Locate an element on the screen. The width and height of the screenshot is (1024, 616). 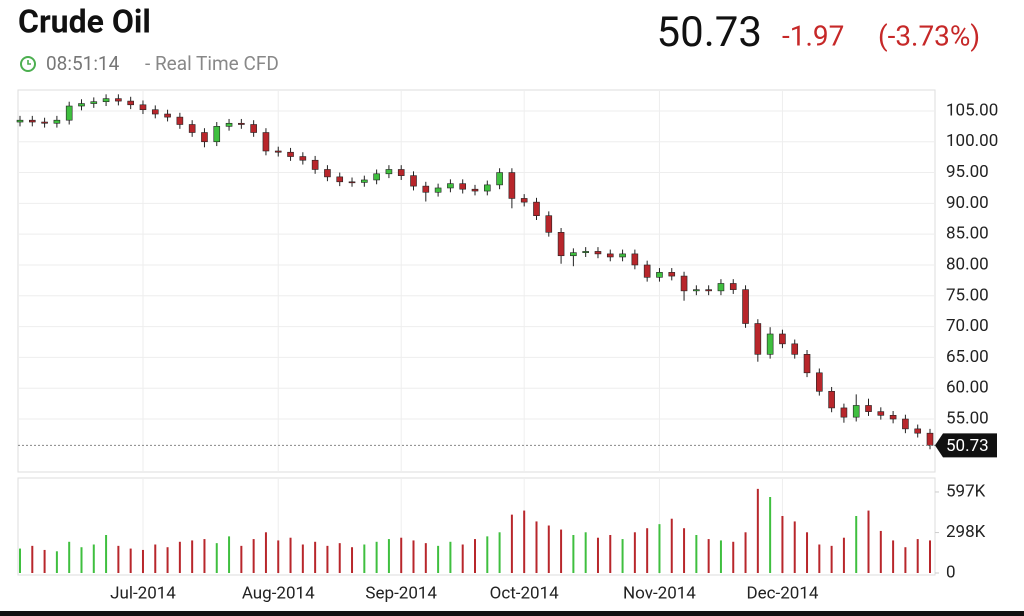
x-tick-label: Jul-2014 is located at coordinates (143, 593).